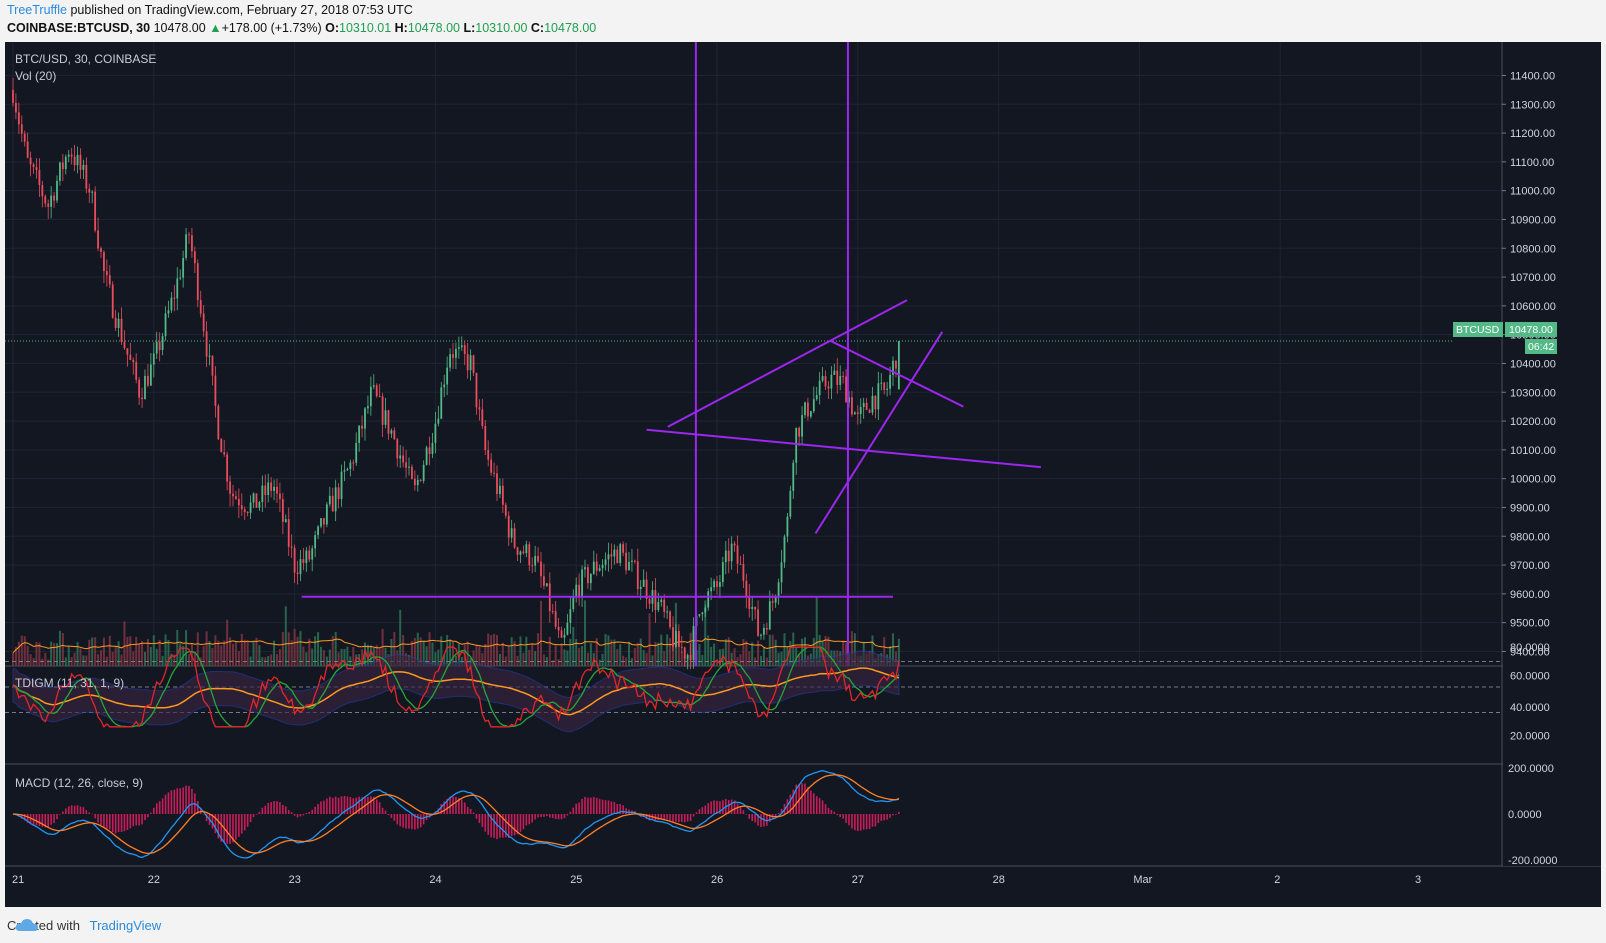  I want to click on tdi-signal-line, so click(456, 687).